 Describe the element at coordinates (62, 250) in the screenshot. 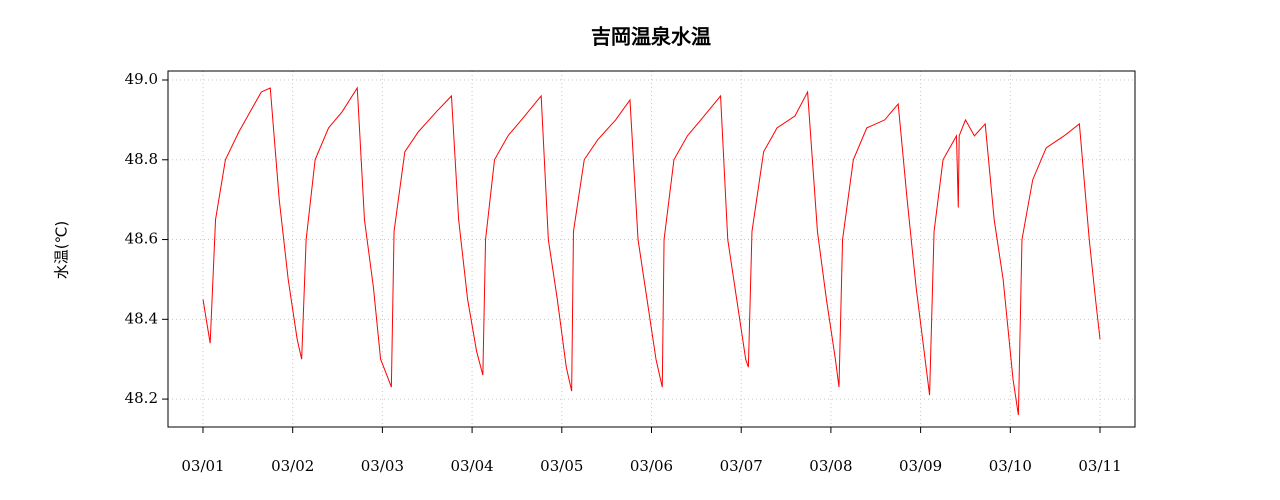

I see `y-axis-label: 水温(℃)` at that location.